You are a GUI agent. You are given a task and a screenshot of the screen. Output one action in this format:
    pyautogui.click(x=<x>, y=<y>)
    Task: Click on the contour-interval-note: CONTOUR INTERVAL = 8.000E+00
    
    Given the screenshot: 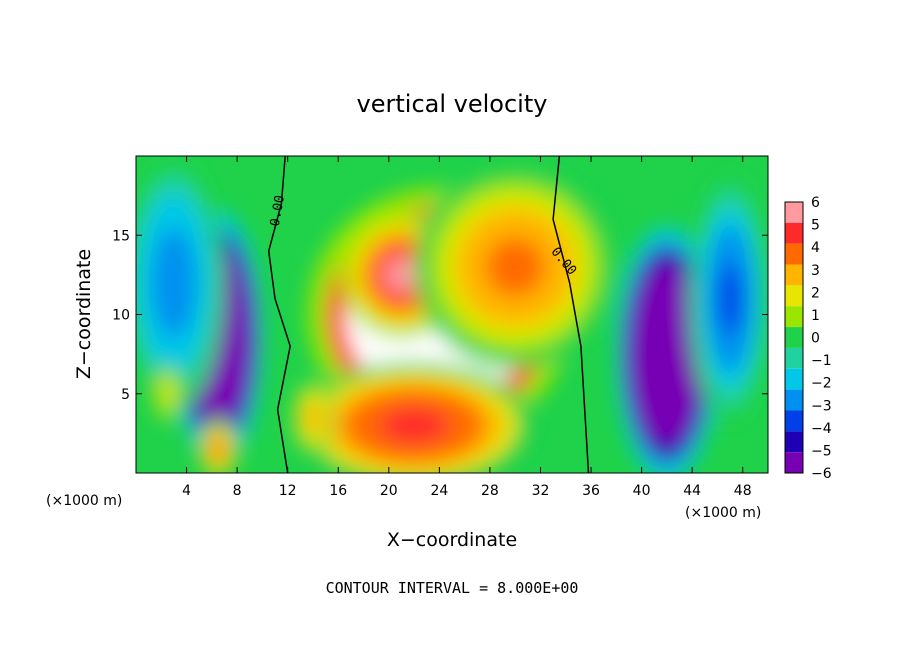 What is the action you would take?
    pyautogui.click(x=452, y=588)
    